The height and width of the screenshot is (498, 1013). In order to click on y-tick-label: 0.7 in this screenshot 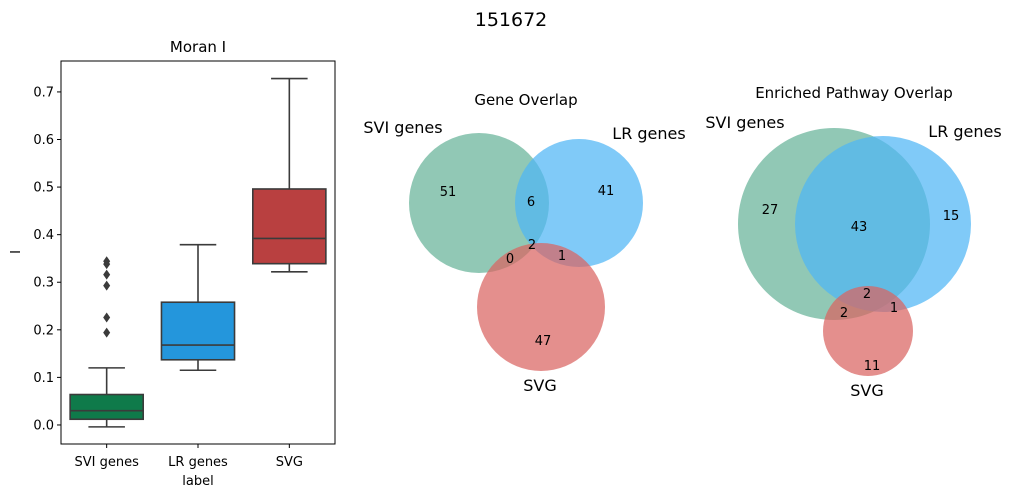, I will do `click(43, 92)`.